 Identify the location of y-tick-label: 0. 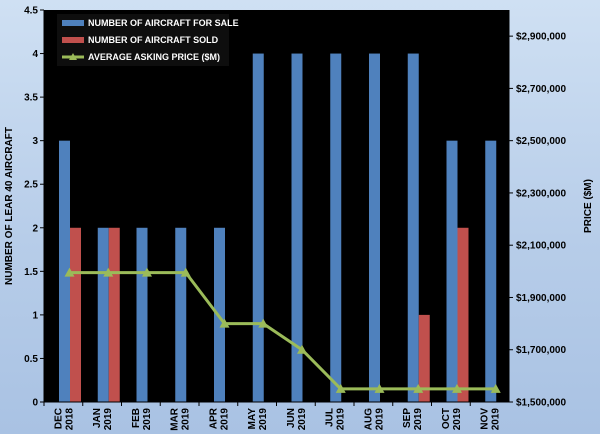
(35, 403).